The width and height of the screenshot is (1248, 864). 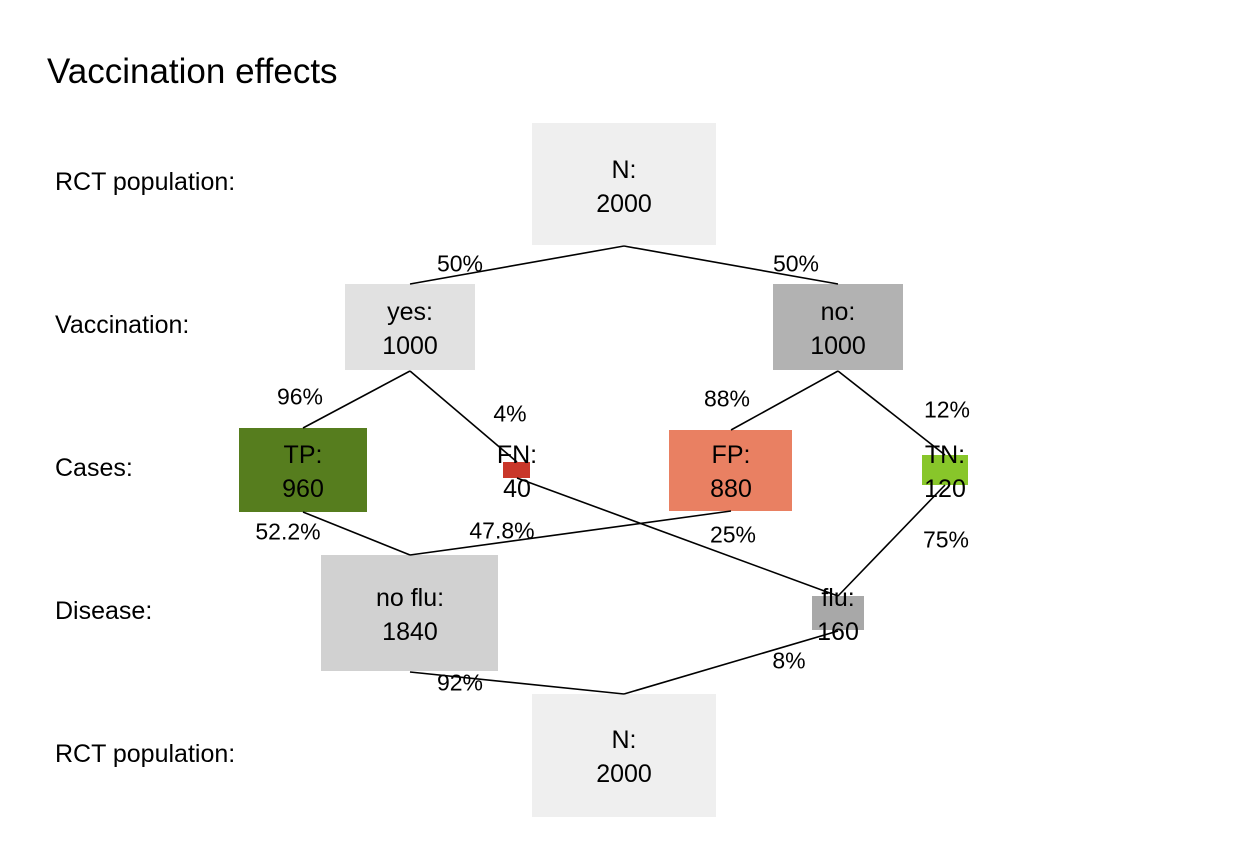 I want to click on node-text-fp: FP: 880, so click(x=731, y=472).